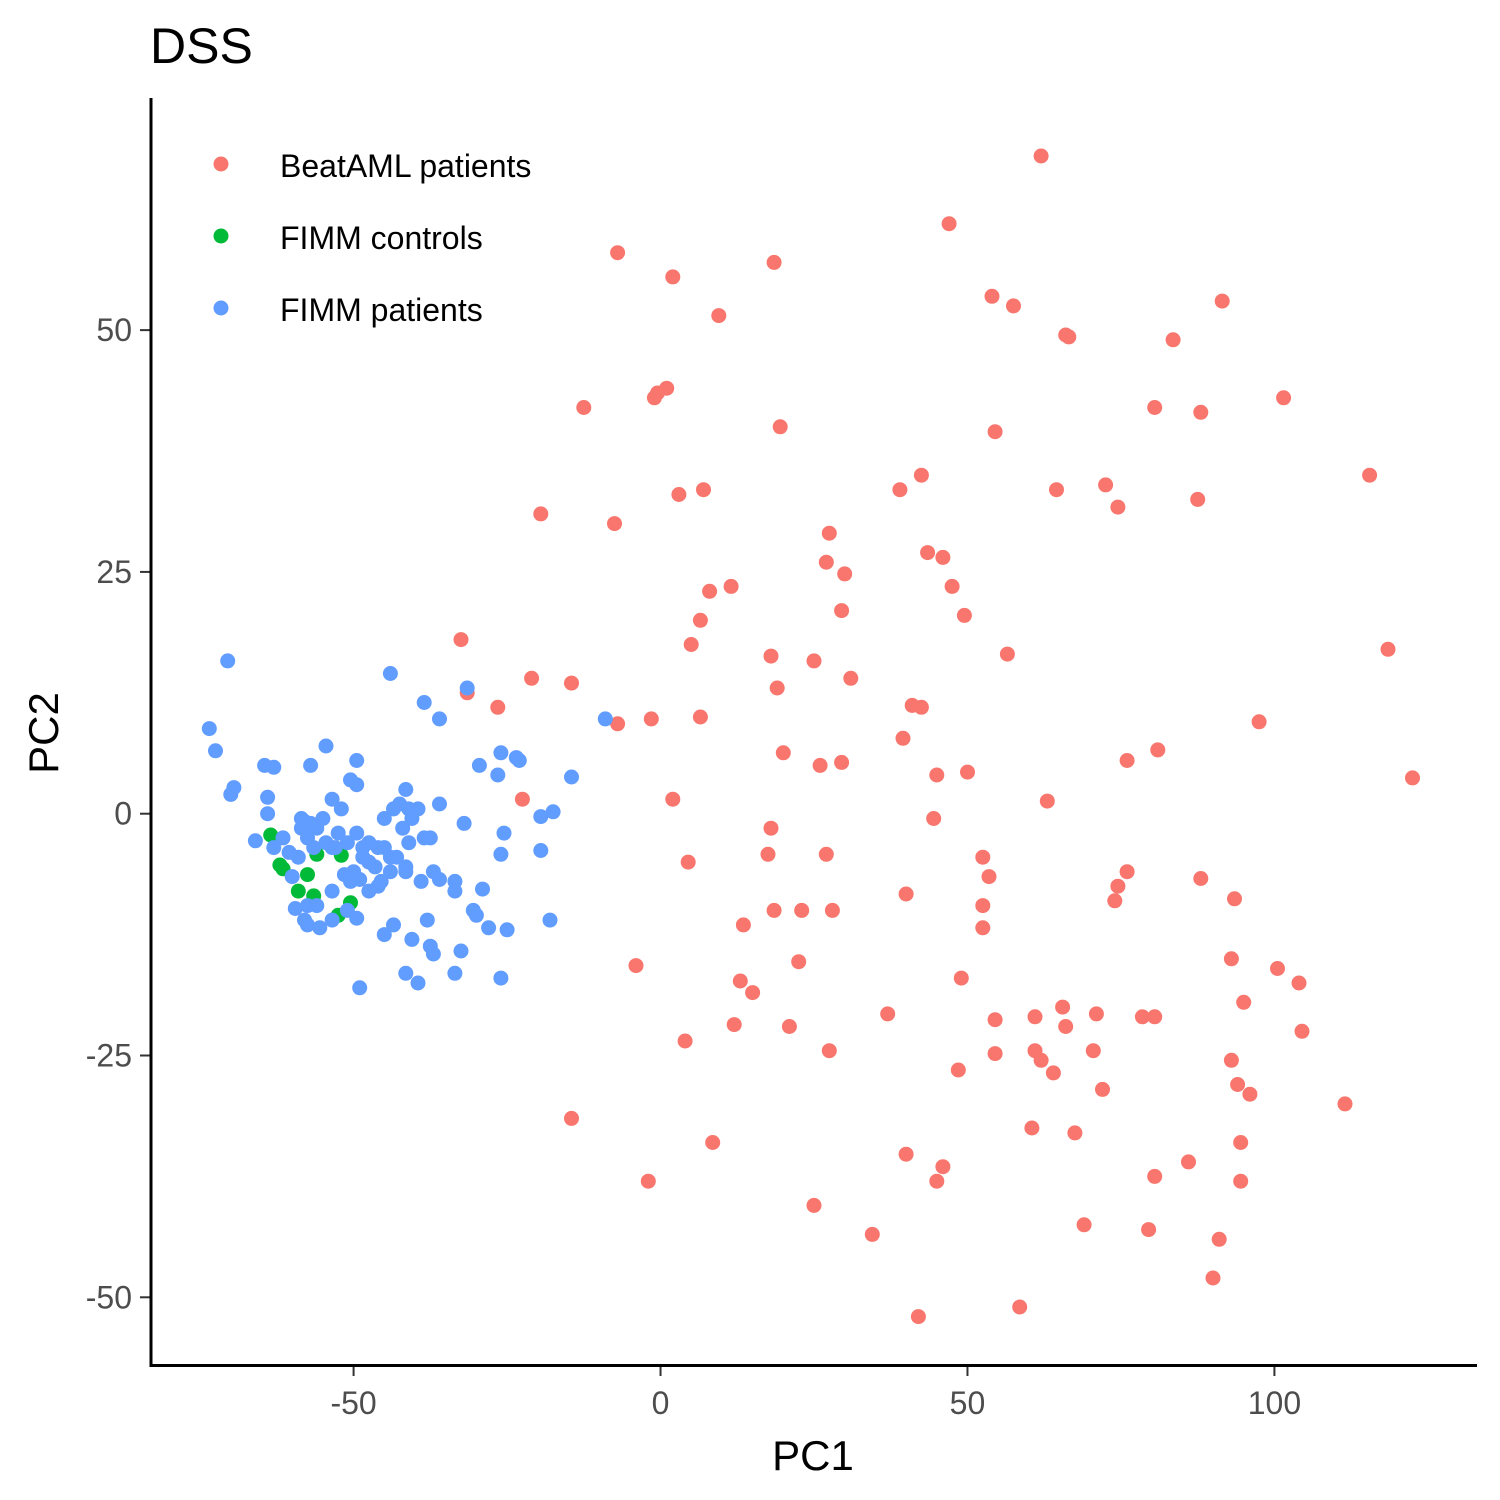 This screenshot has height=1500, width=1500. I want to click on x-axis-ticks: -50 0 50 100, so click(815, 1394).